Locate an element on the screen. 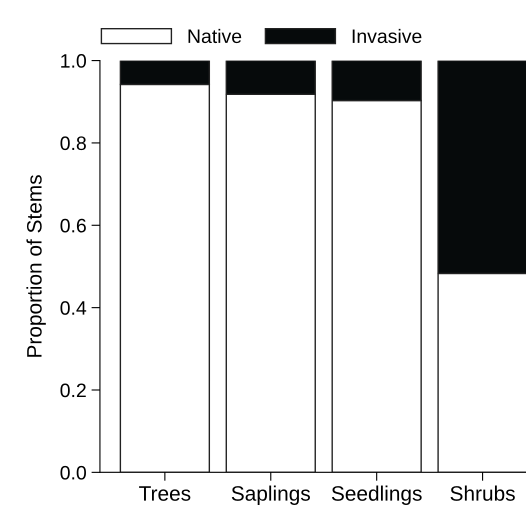 The height and width of the screenshot is (509, 526). y-tick-label: 0.8 is located at coordinates (73, 143).